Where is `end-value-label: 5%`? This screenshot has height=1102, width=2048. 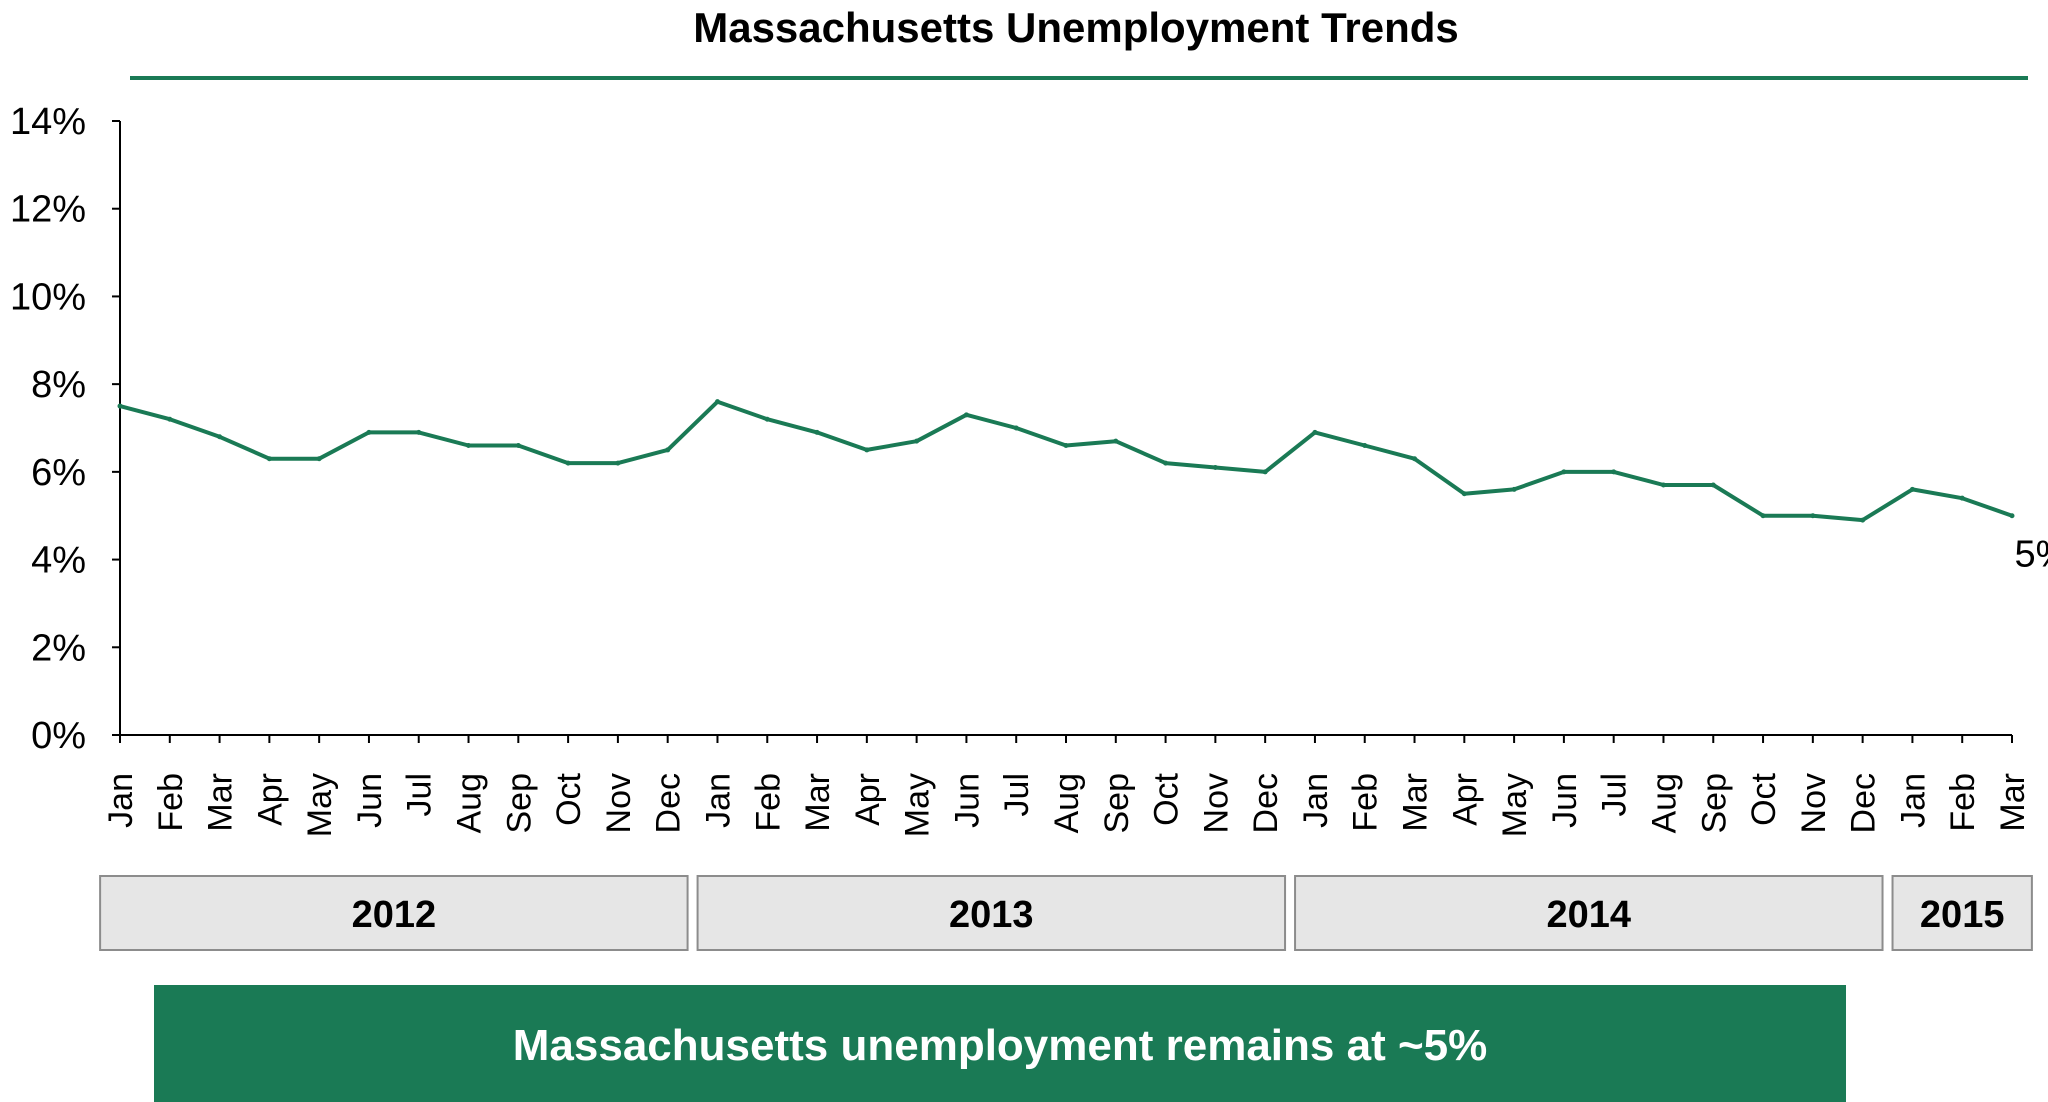
end-value-label: 5% is located at coordinates (2031, 555).